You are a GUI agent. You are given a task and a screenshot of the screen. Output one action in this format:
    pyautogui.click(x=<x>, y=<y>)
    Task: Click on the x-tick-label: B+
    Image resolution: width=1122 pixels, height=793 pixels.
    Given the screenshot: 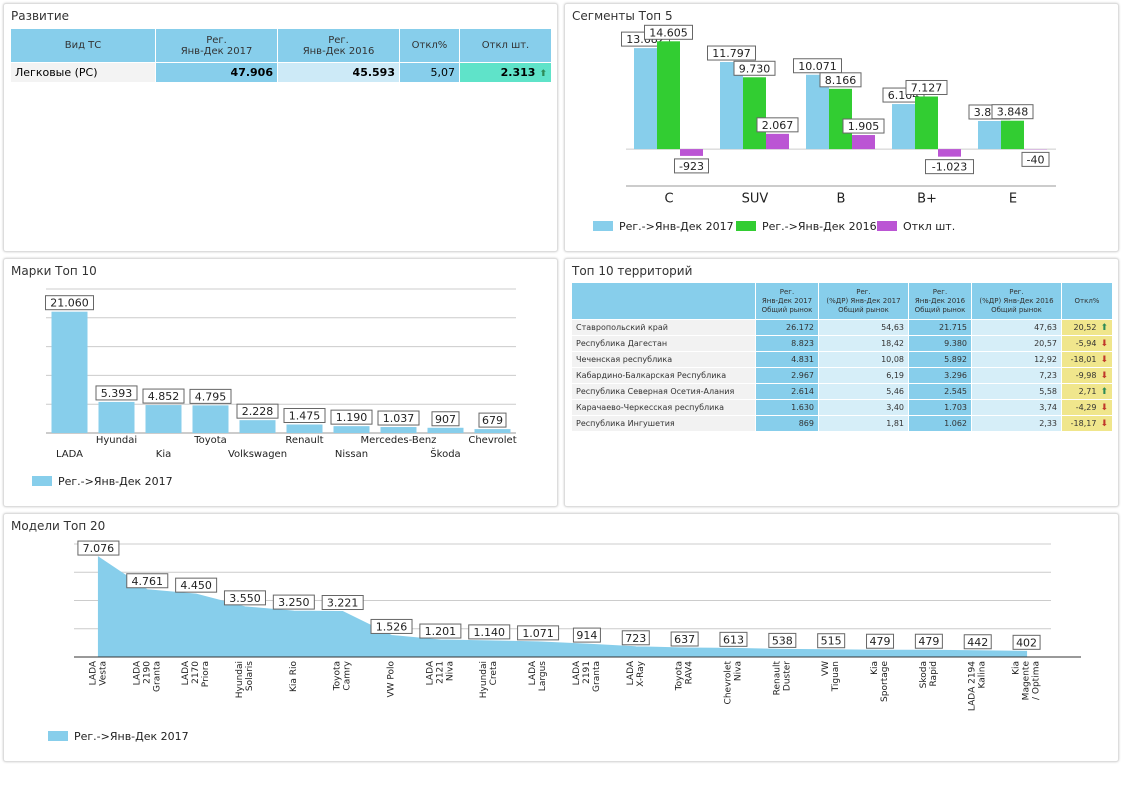 What is the action you would take?
    pyautogui.click(x=927, y=199)
    